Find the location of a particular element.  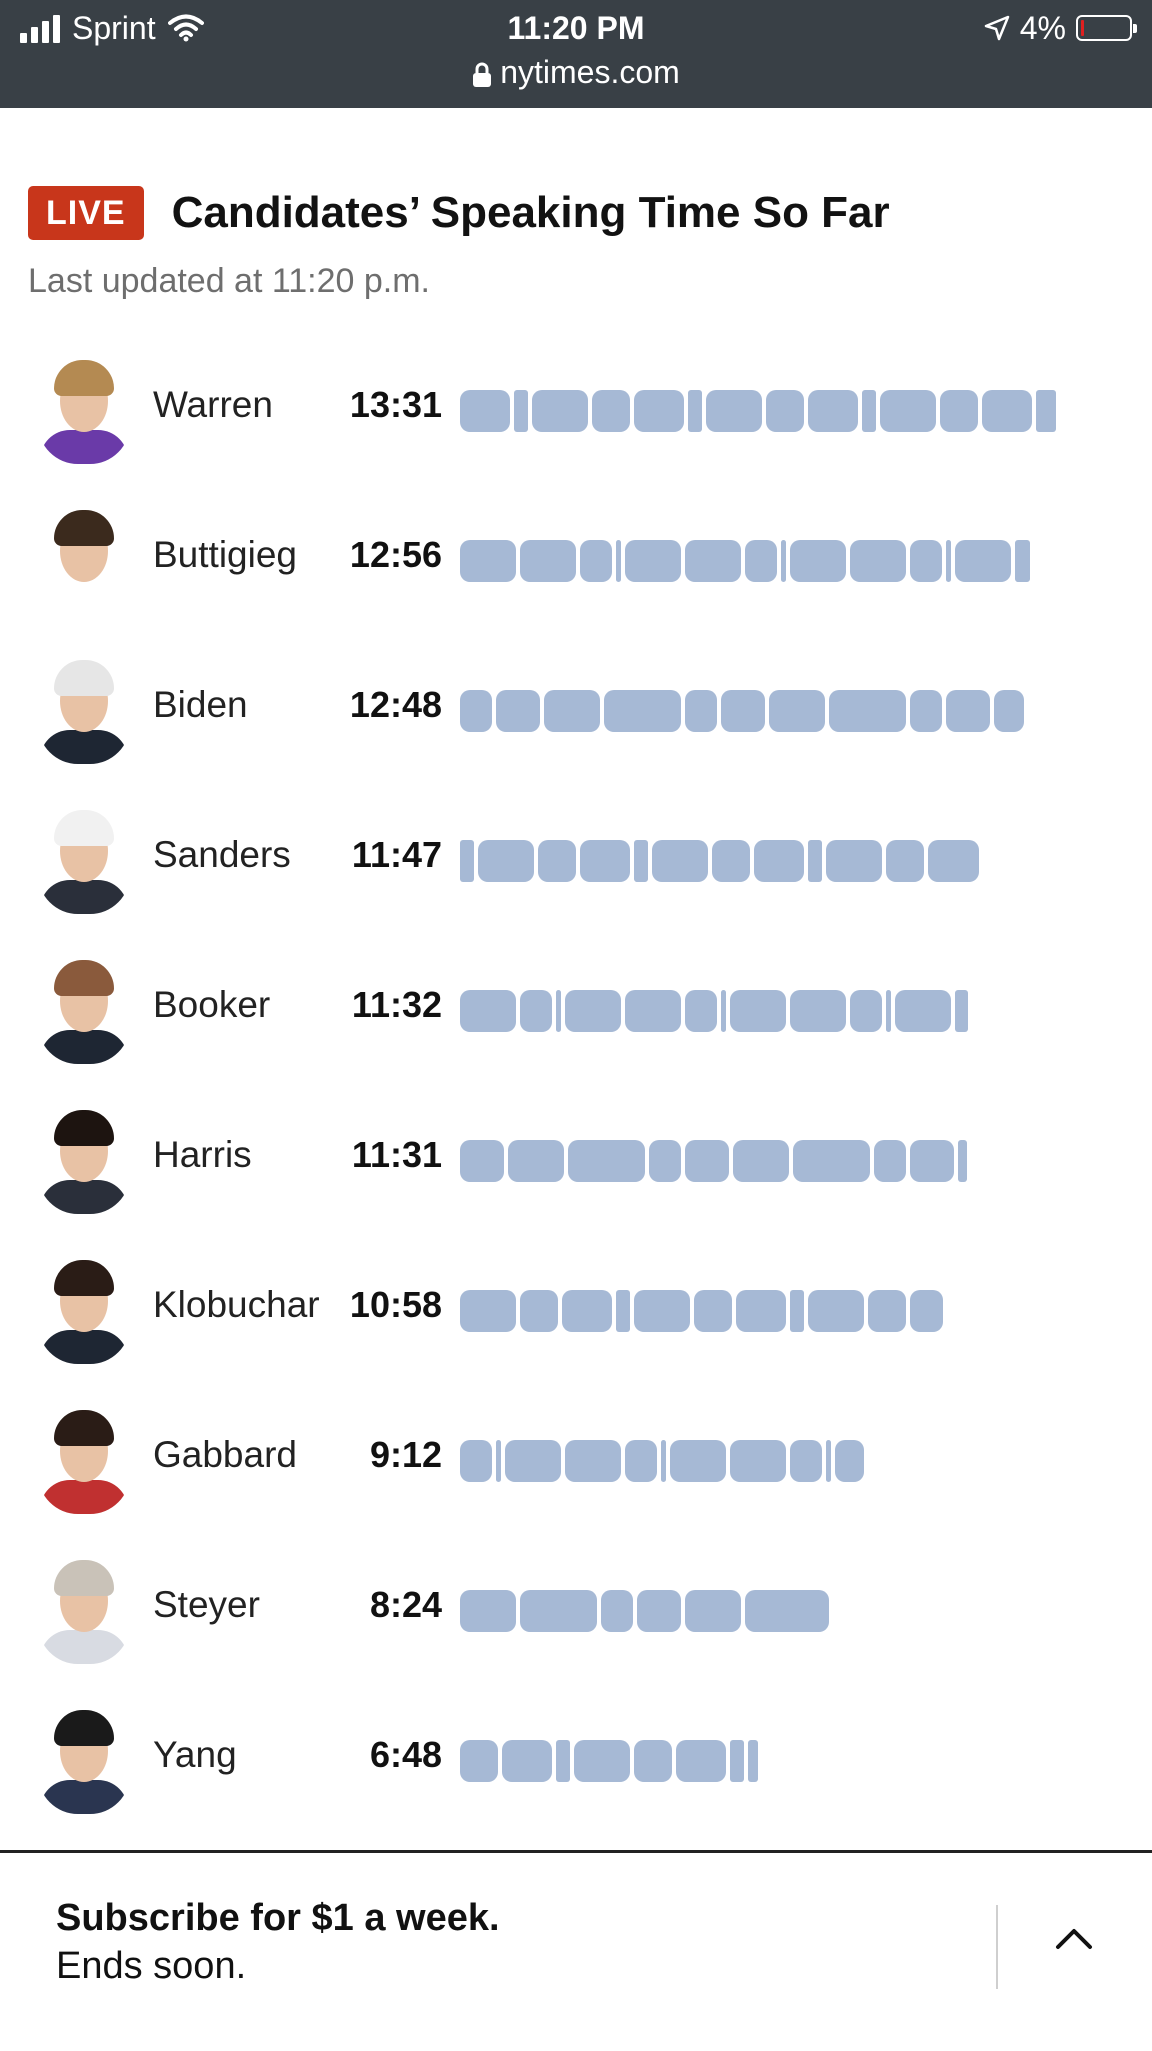

candidate-row: Buttigieg 12:56 is located at coordinates (576, 575).